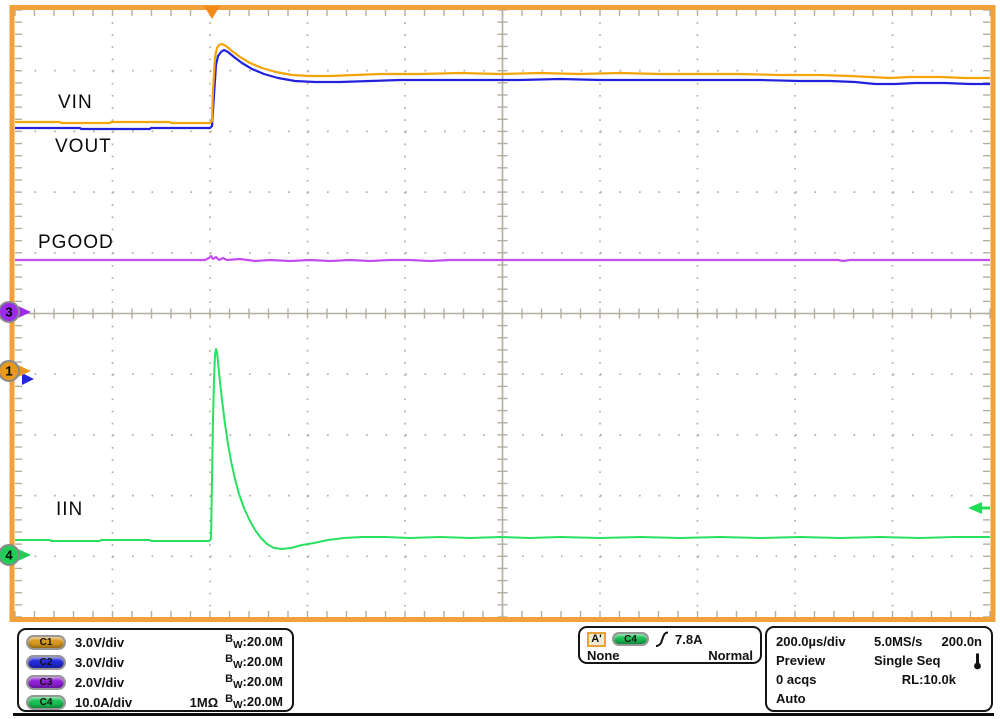 The image size is (1000, 719). I want to click on trigger-mode-right: Normal, so click(730, 655).